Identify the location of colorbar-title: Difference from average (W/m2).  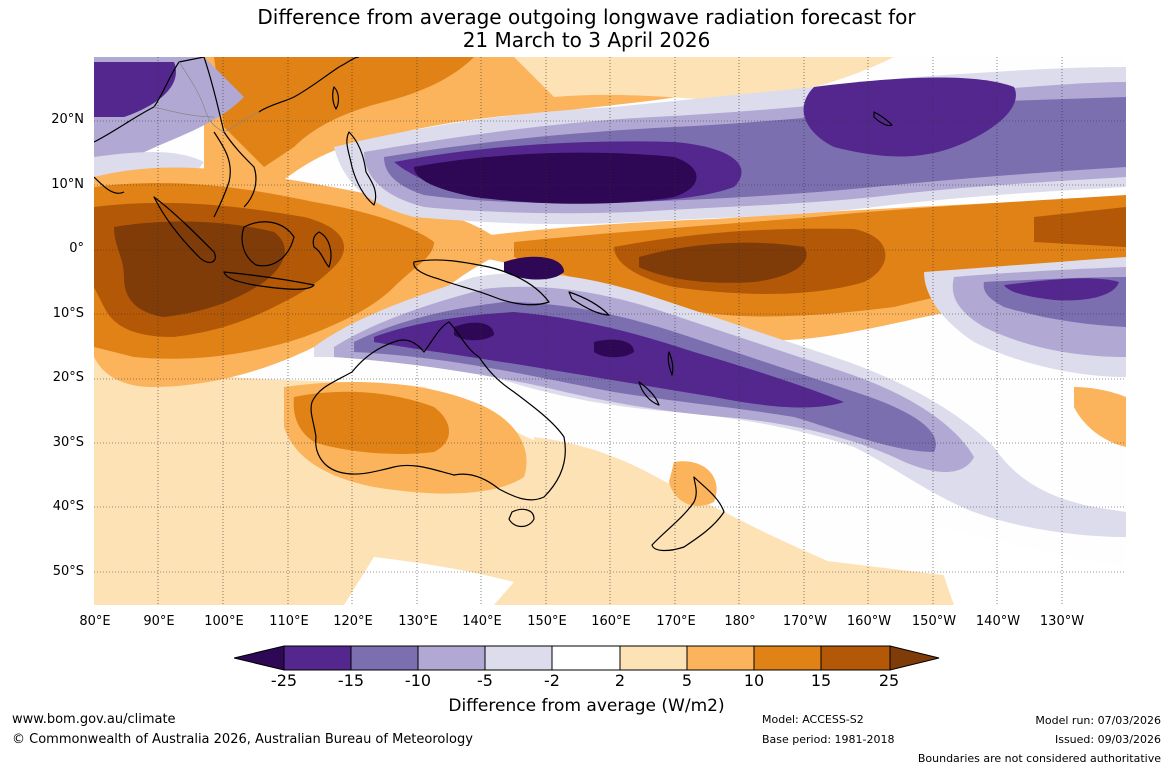
(586, 706).